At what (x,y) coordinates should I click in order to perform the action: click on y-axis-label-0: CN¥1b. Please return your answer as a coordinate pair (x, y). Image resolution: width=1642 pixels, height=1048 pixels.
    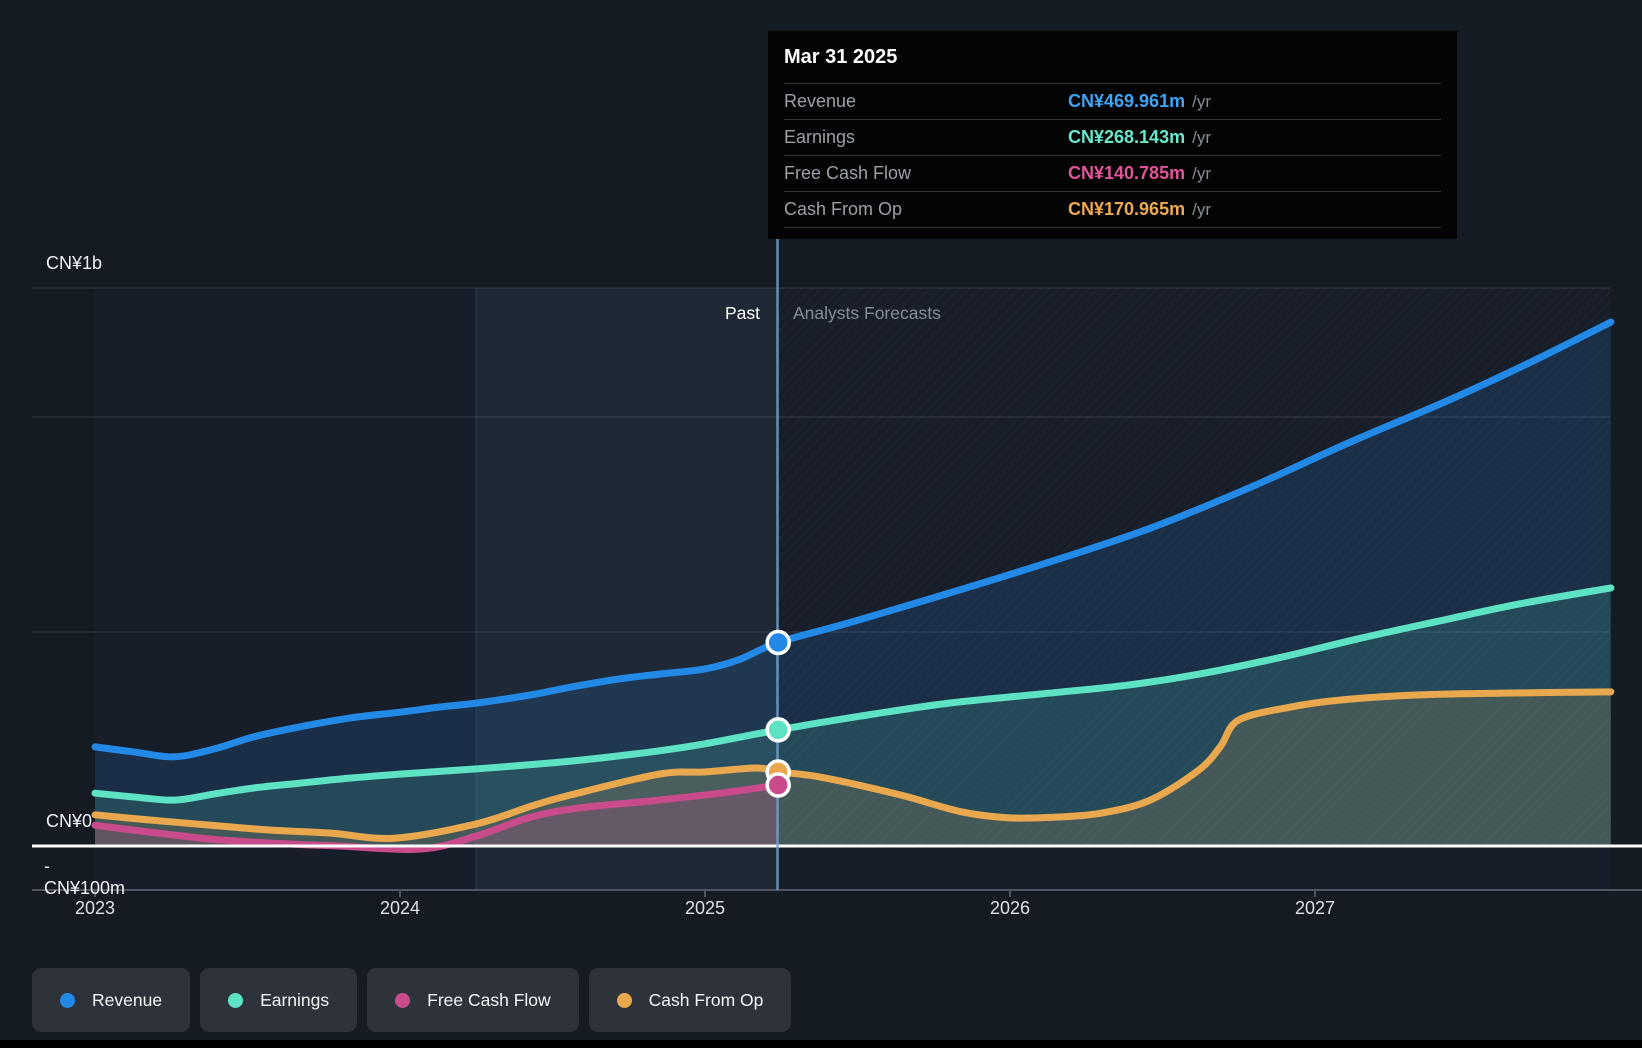
    Looking at the image, I should click on (74, 263).